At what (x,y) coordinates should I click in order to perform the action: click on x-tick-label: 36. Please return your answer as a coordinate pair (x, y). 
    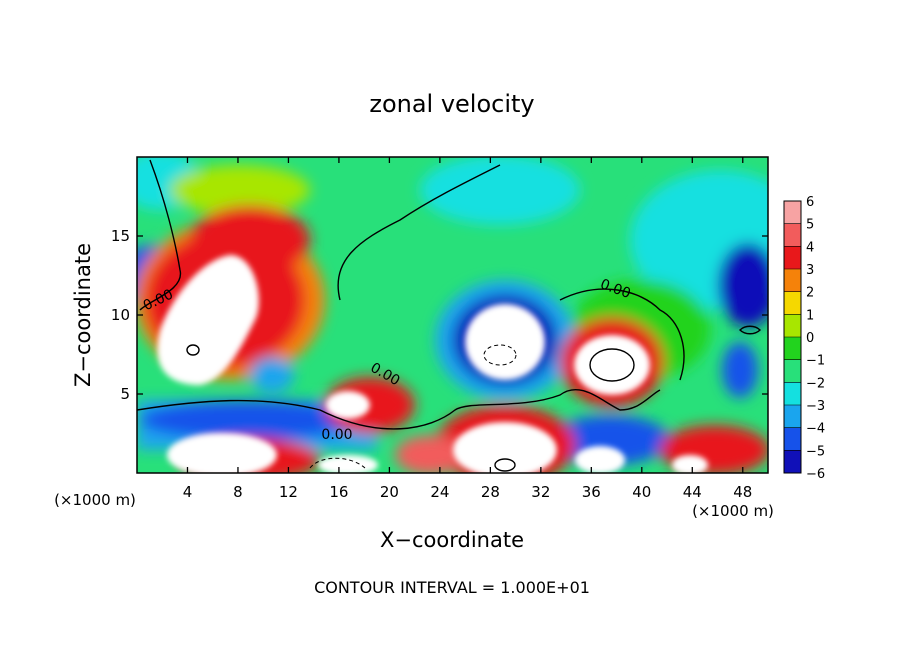
    Looking at the image, I should click on (591, 492).